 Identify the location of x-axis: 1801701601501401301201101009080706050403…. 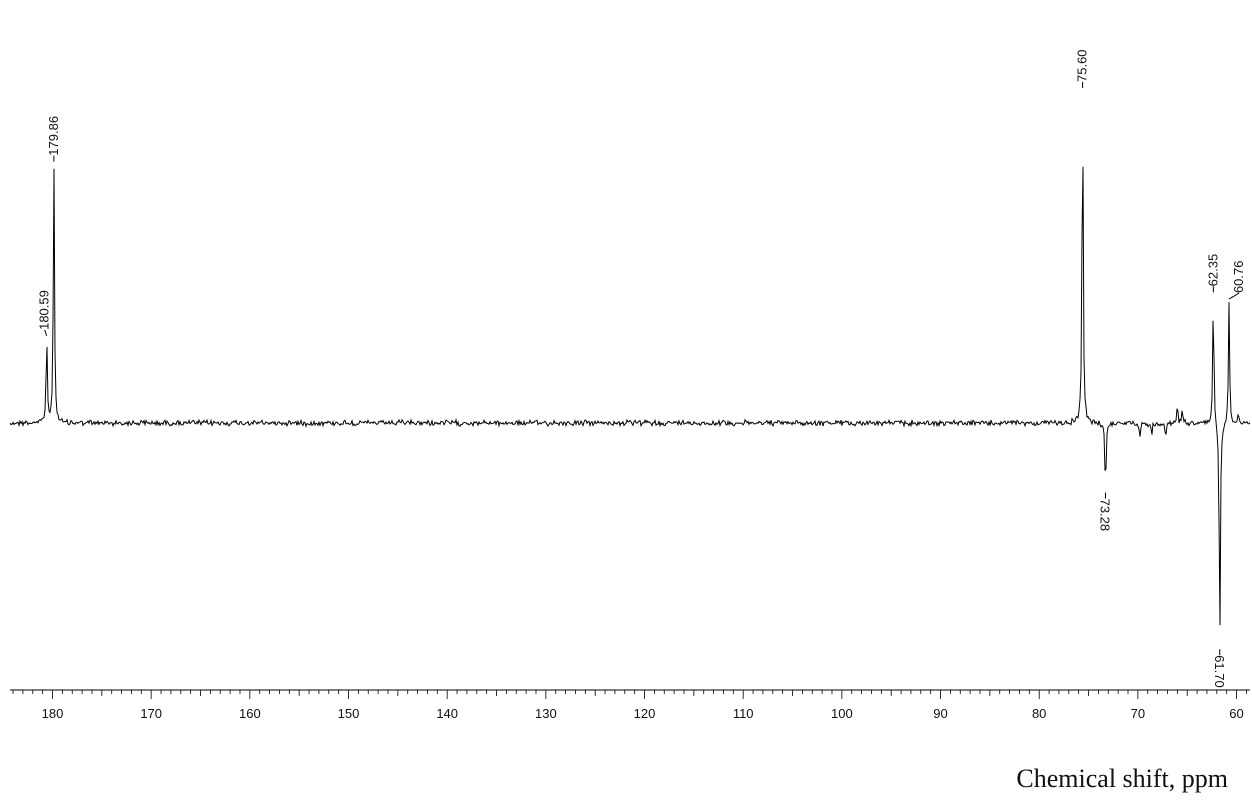
(630, 705).